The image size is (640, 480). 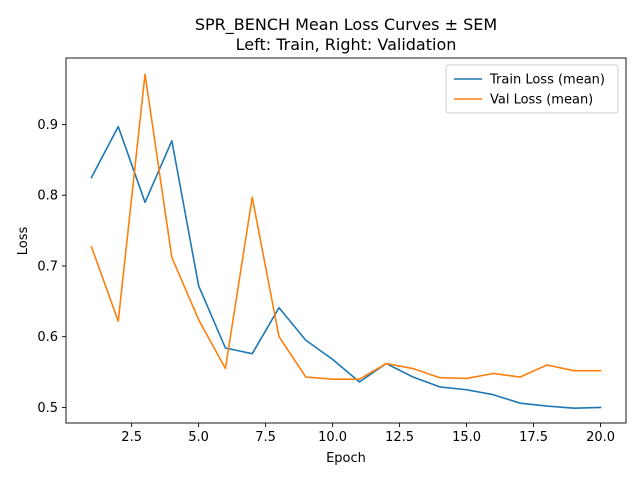 What do you see at coordinates (466, 437) in the screenshot?
I see `x-tick-label: 15.0` at bounding box center [466, 437].